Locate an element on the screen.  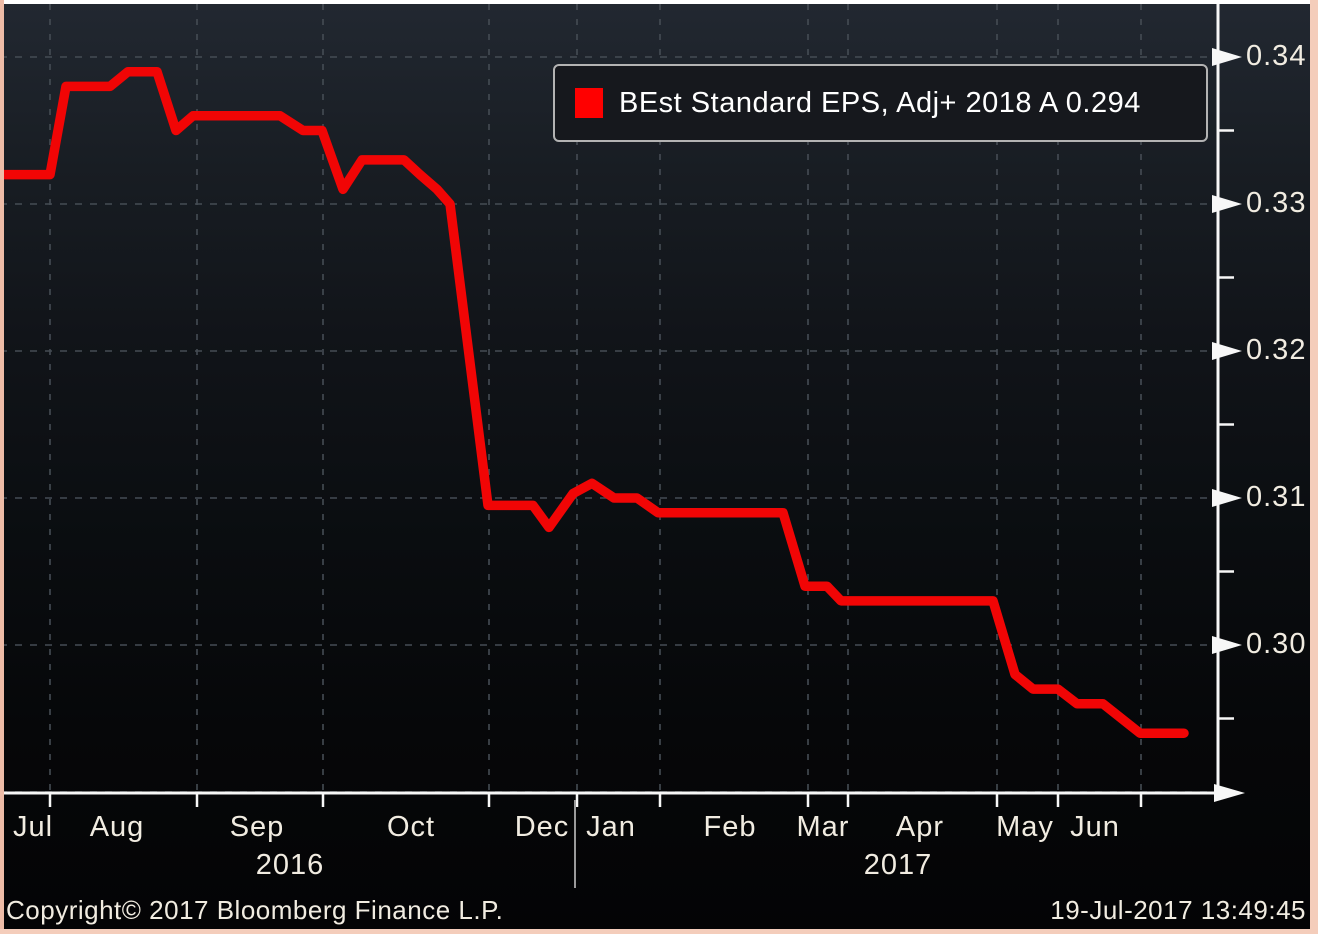
frame-border-bottom is located at coordinates (659, 931).